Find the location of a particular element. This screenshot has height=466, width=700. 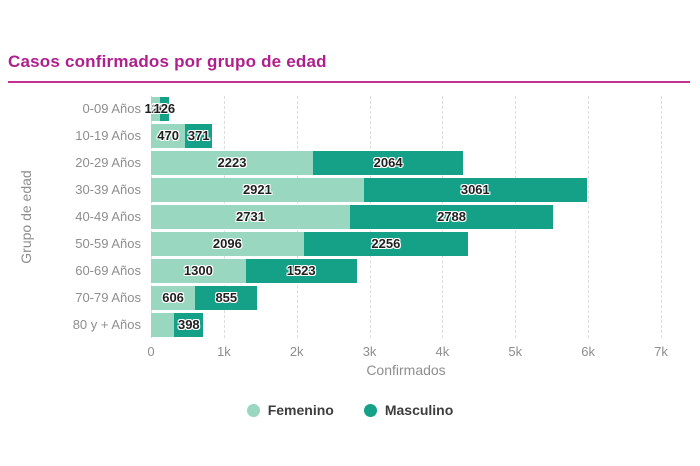

y-category-label: 70-79 Años is located at coordinates (108, 297).